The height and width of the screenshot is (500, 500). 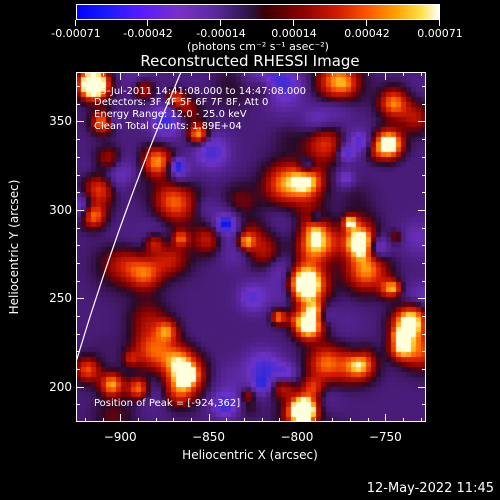 I want to click on y-tick-label: 250, so click(x=60, y=298).